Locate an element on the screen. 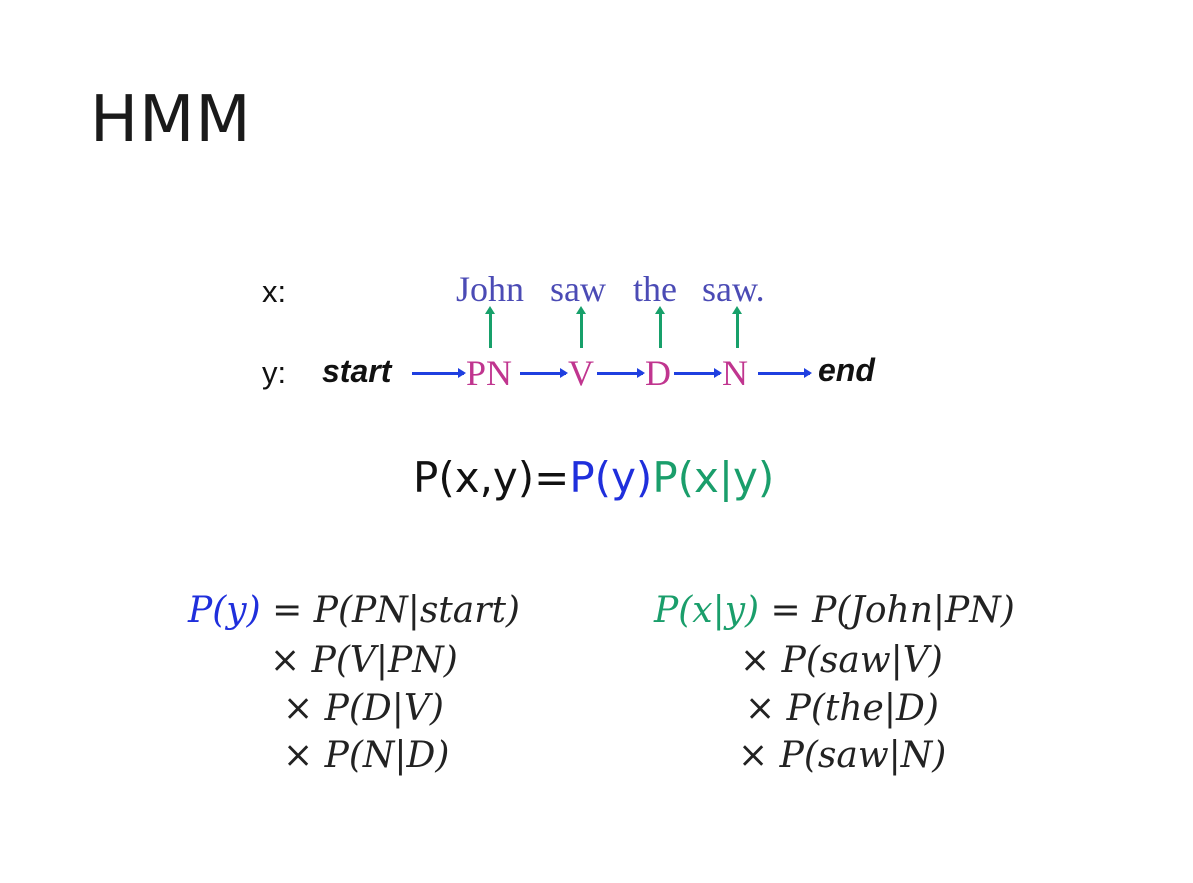 This screenshot has height=883, width=1193. pxy-lhs: P(x|y) is located at coordinates (707, 610).